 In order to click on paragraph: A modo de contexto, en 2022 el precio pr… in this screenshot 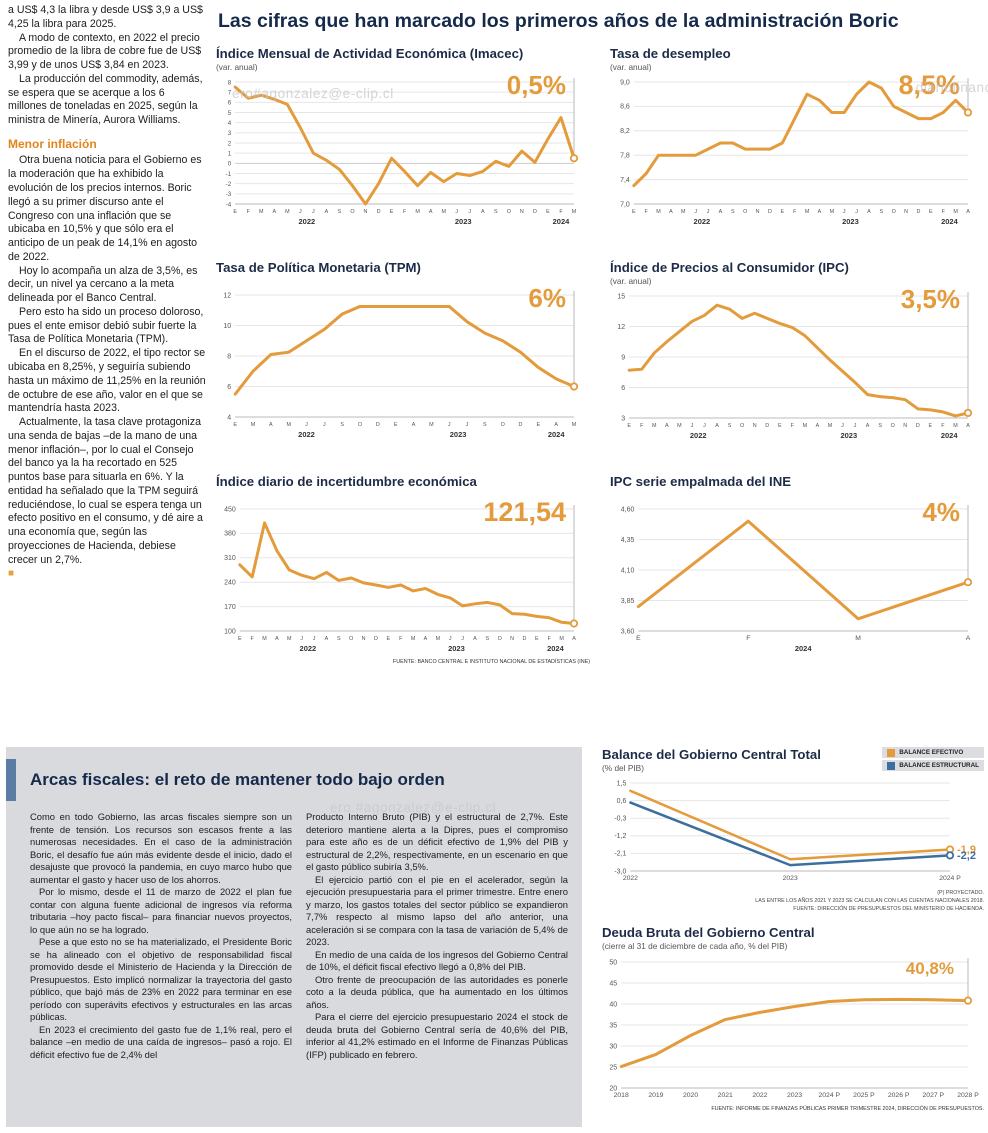, I will do `click(105, 51)`.